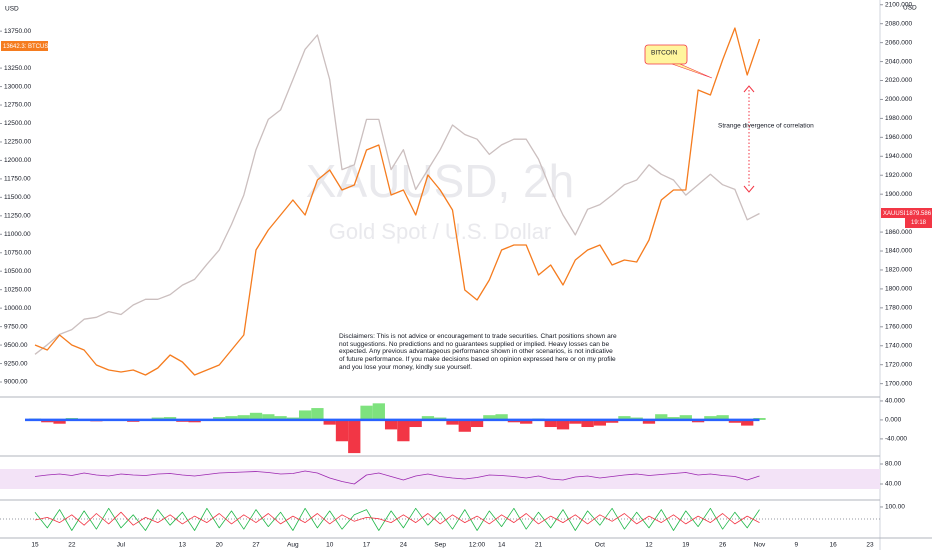  Describe the element at coordinates (760, 545) in the screenshot. I see `x-tick-label: Nov` at that location.